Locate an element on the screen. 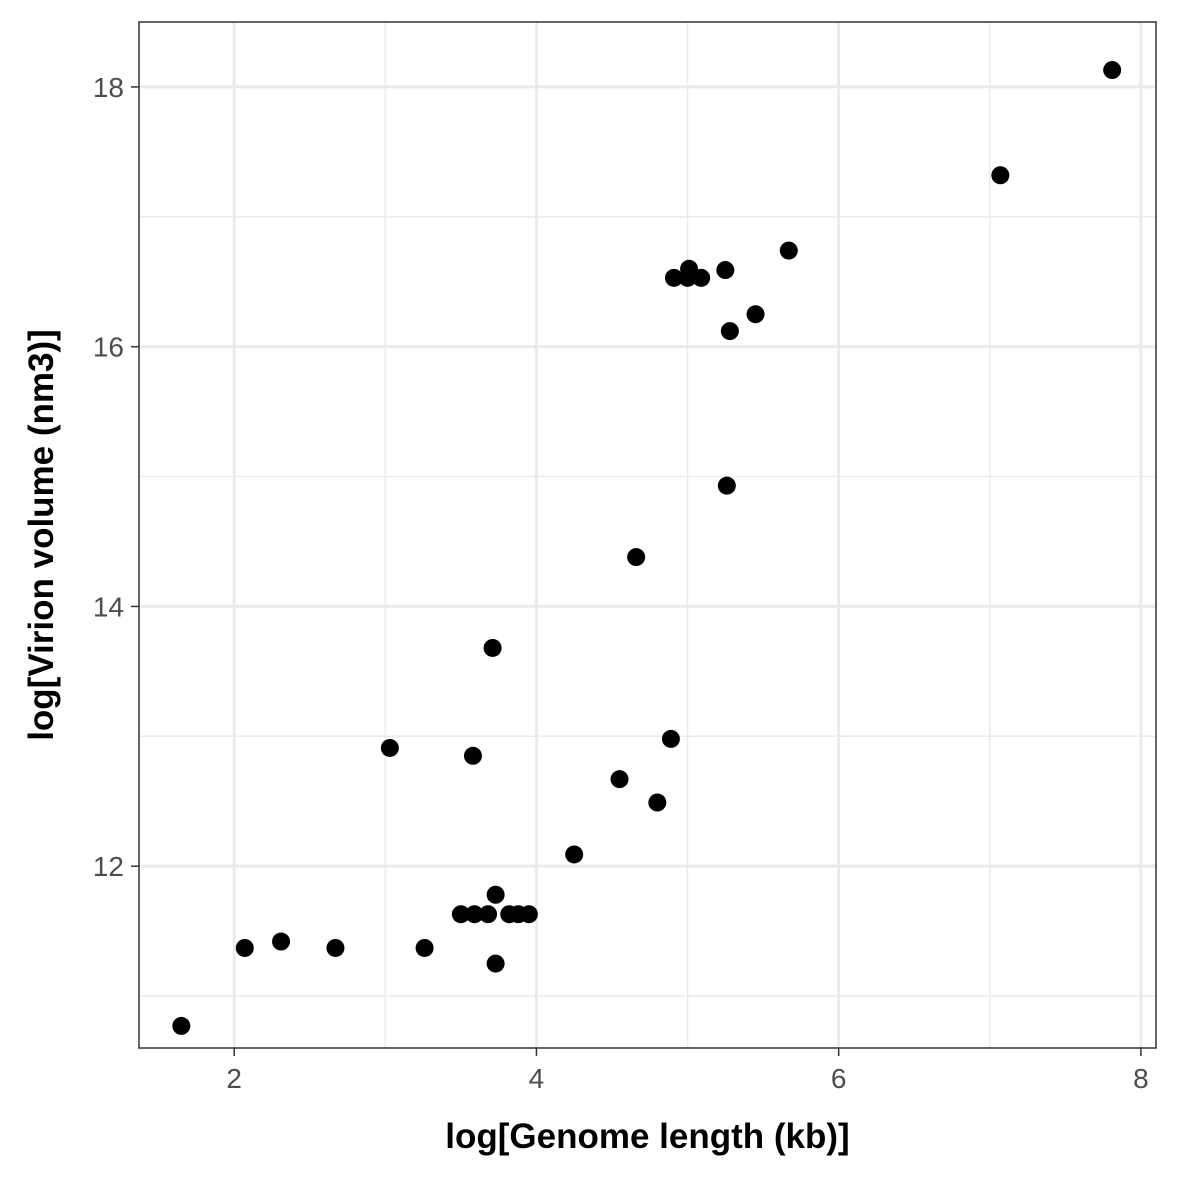  y-axis-title: log[Virion volume (nm3)] is located at coordinates (41, 535).